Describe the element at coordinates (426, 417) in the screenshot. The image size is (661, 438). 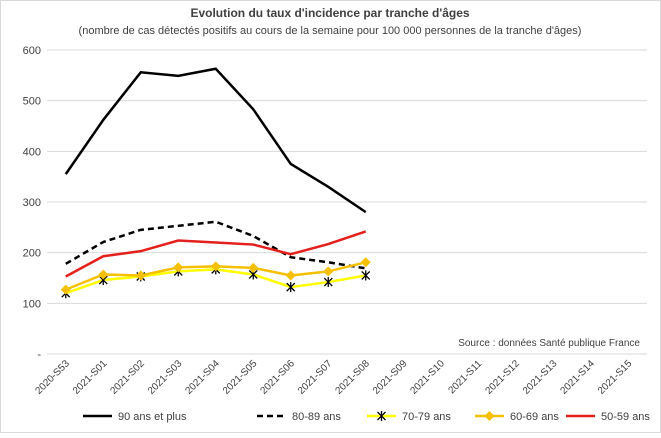
I see `legend-label: 70-79 ans` at that location.